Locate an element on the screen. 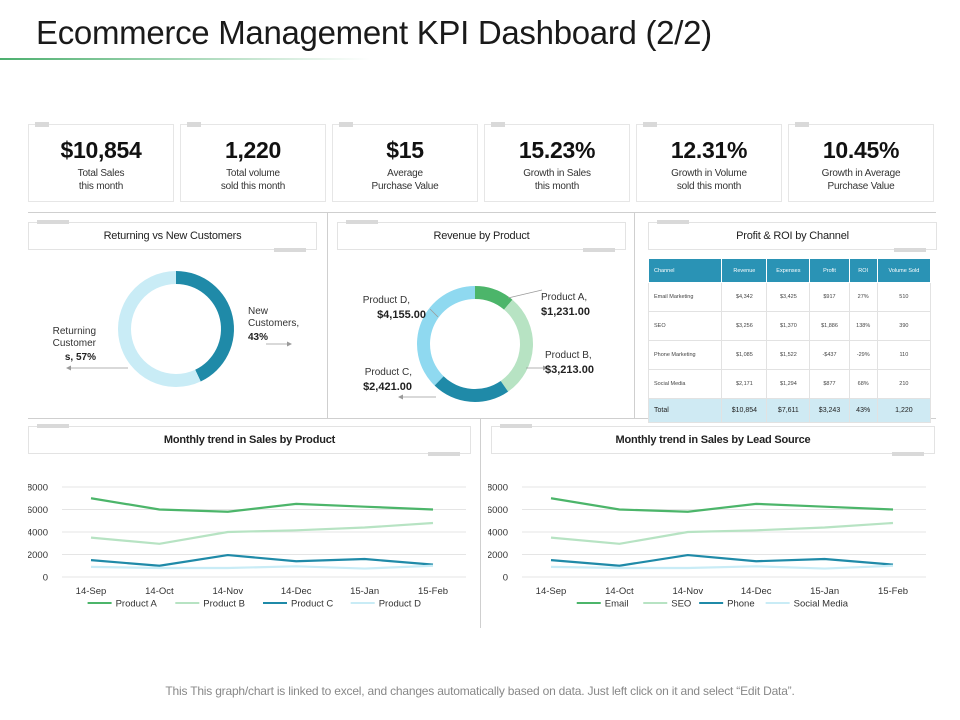 Image resolution: width=960 pixels, height=720 pixels. kpi-value: $15 is located at coordinates (405, 150).